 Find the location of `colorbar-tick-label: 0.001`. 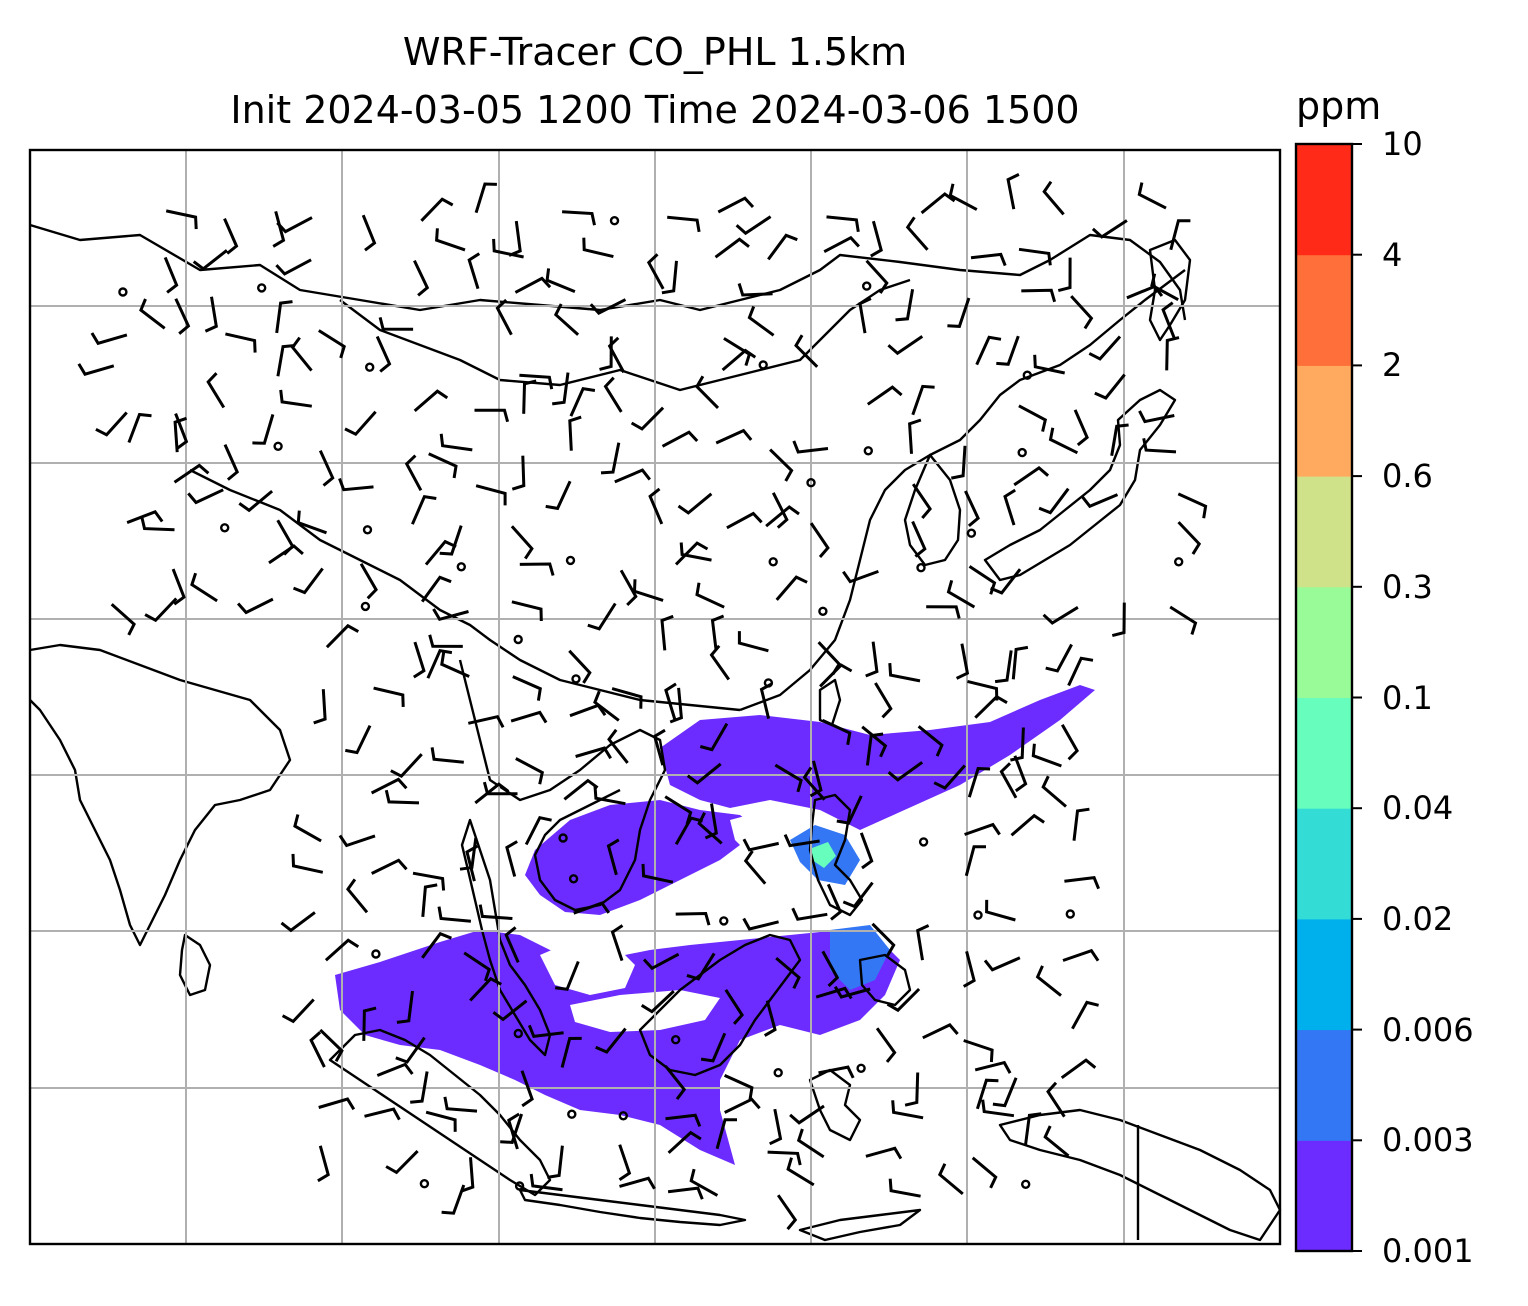

colorbar-tick-label: 0.001 is located at coordinates (1428, 1251).